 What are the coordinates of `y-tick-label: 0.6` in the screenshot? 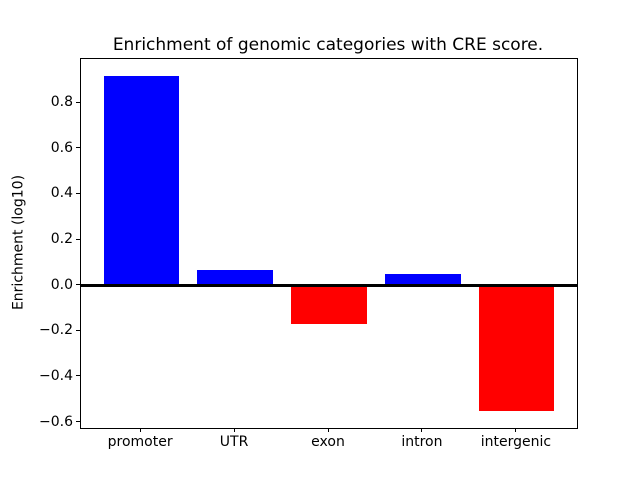 It's located at (61, 147).